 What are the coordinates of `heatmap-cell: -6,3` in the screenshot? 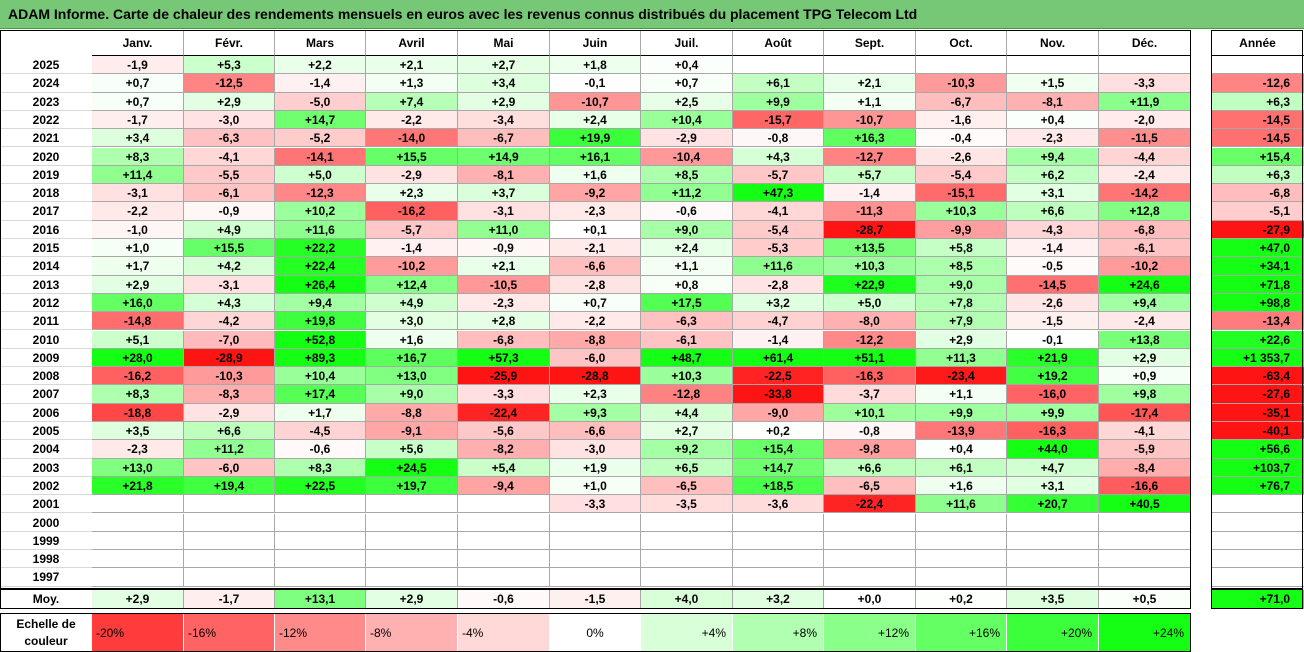 It's located at (687, 321).